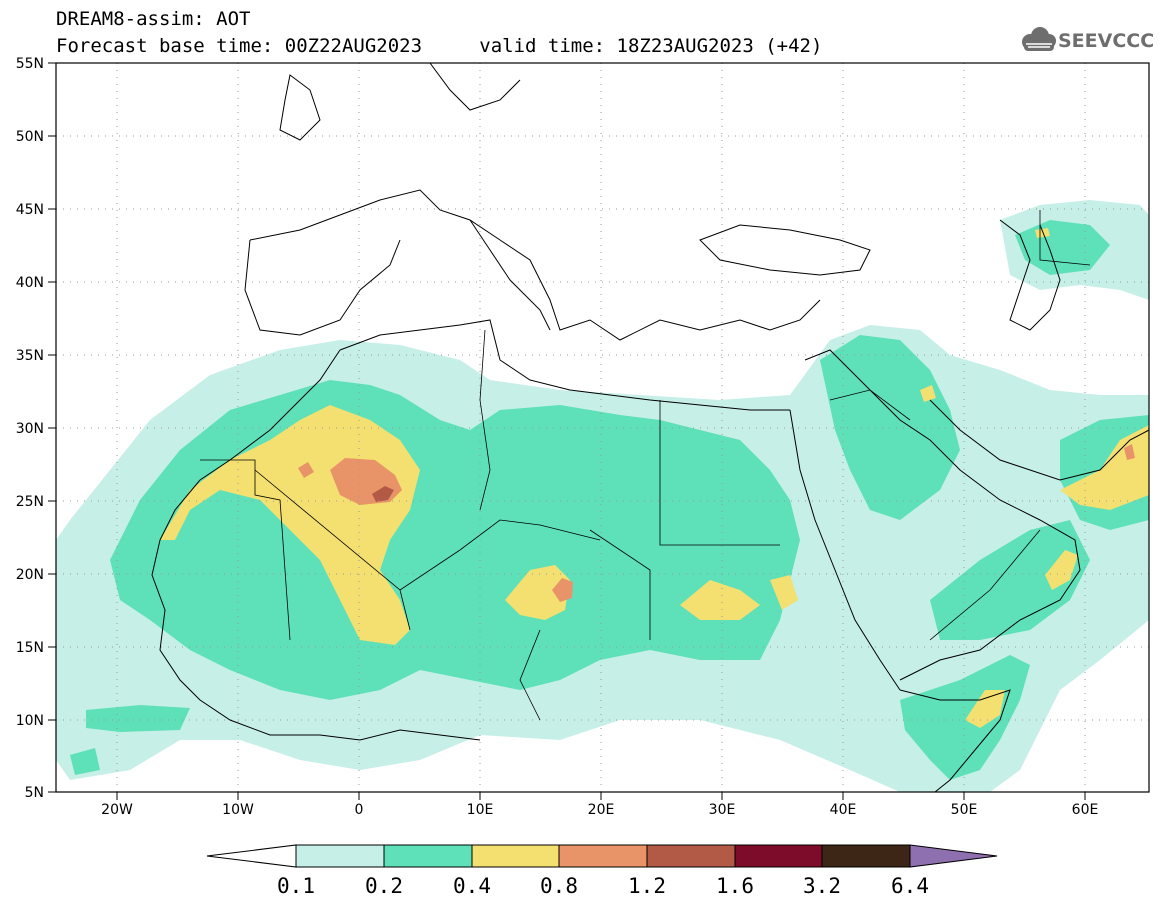 Image resolution: width=1165 pixels, height=905 pixels. Describe the element at coordinates (822, 886) in the screenshot. I see `colorbar-label: 3.2` at that location.